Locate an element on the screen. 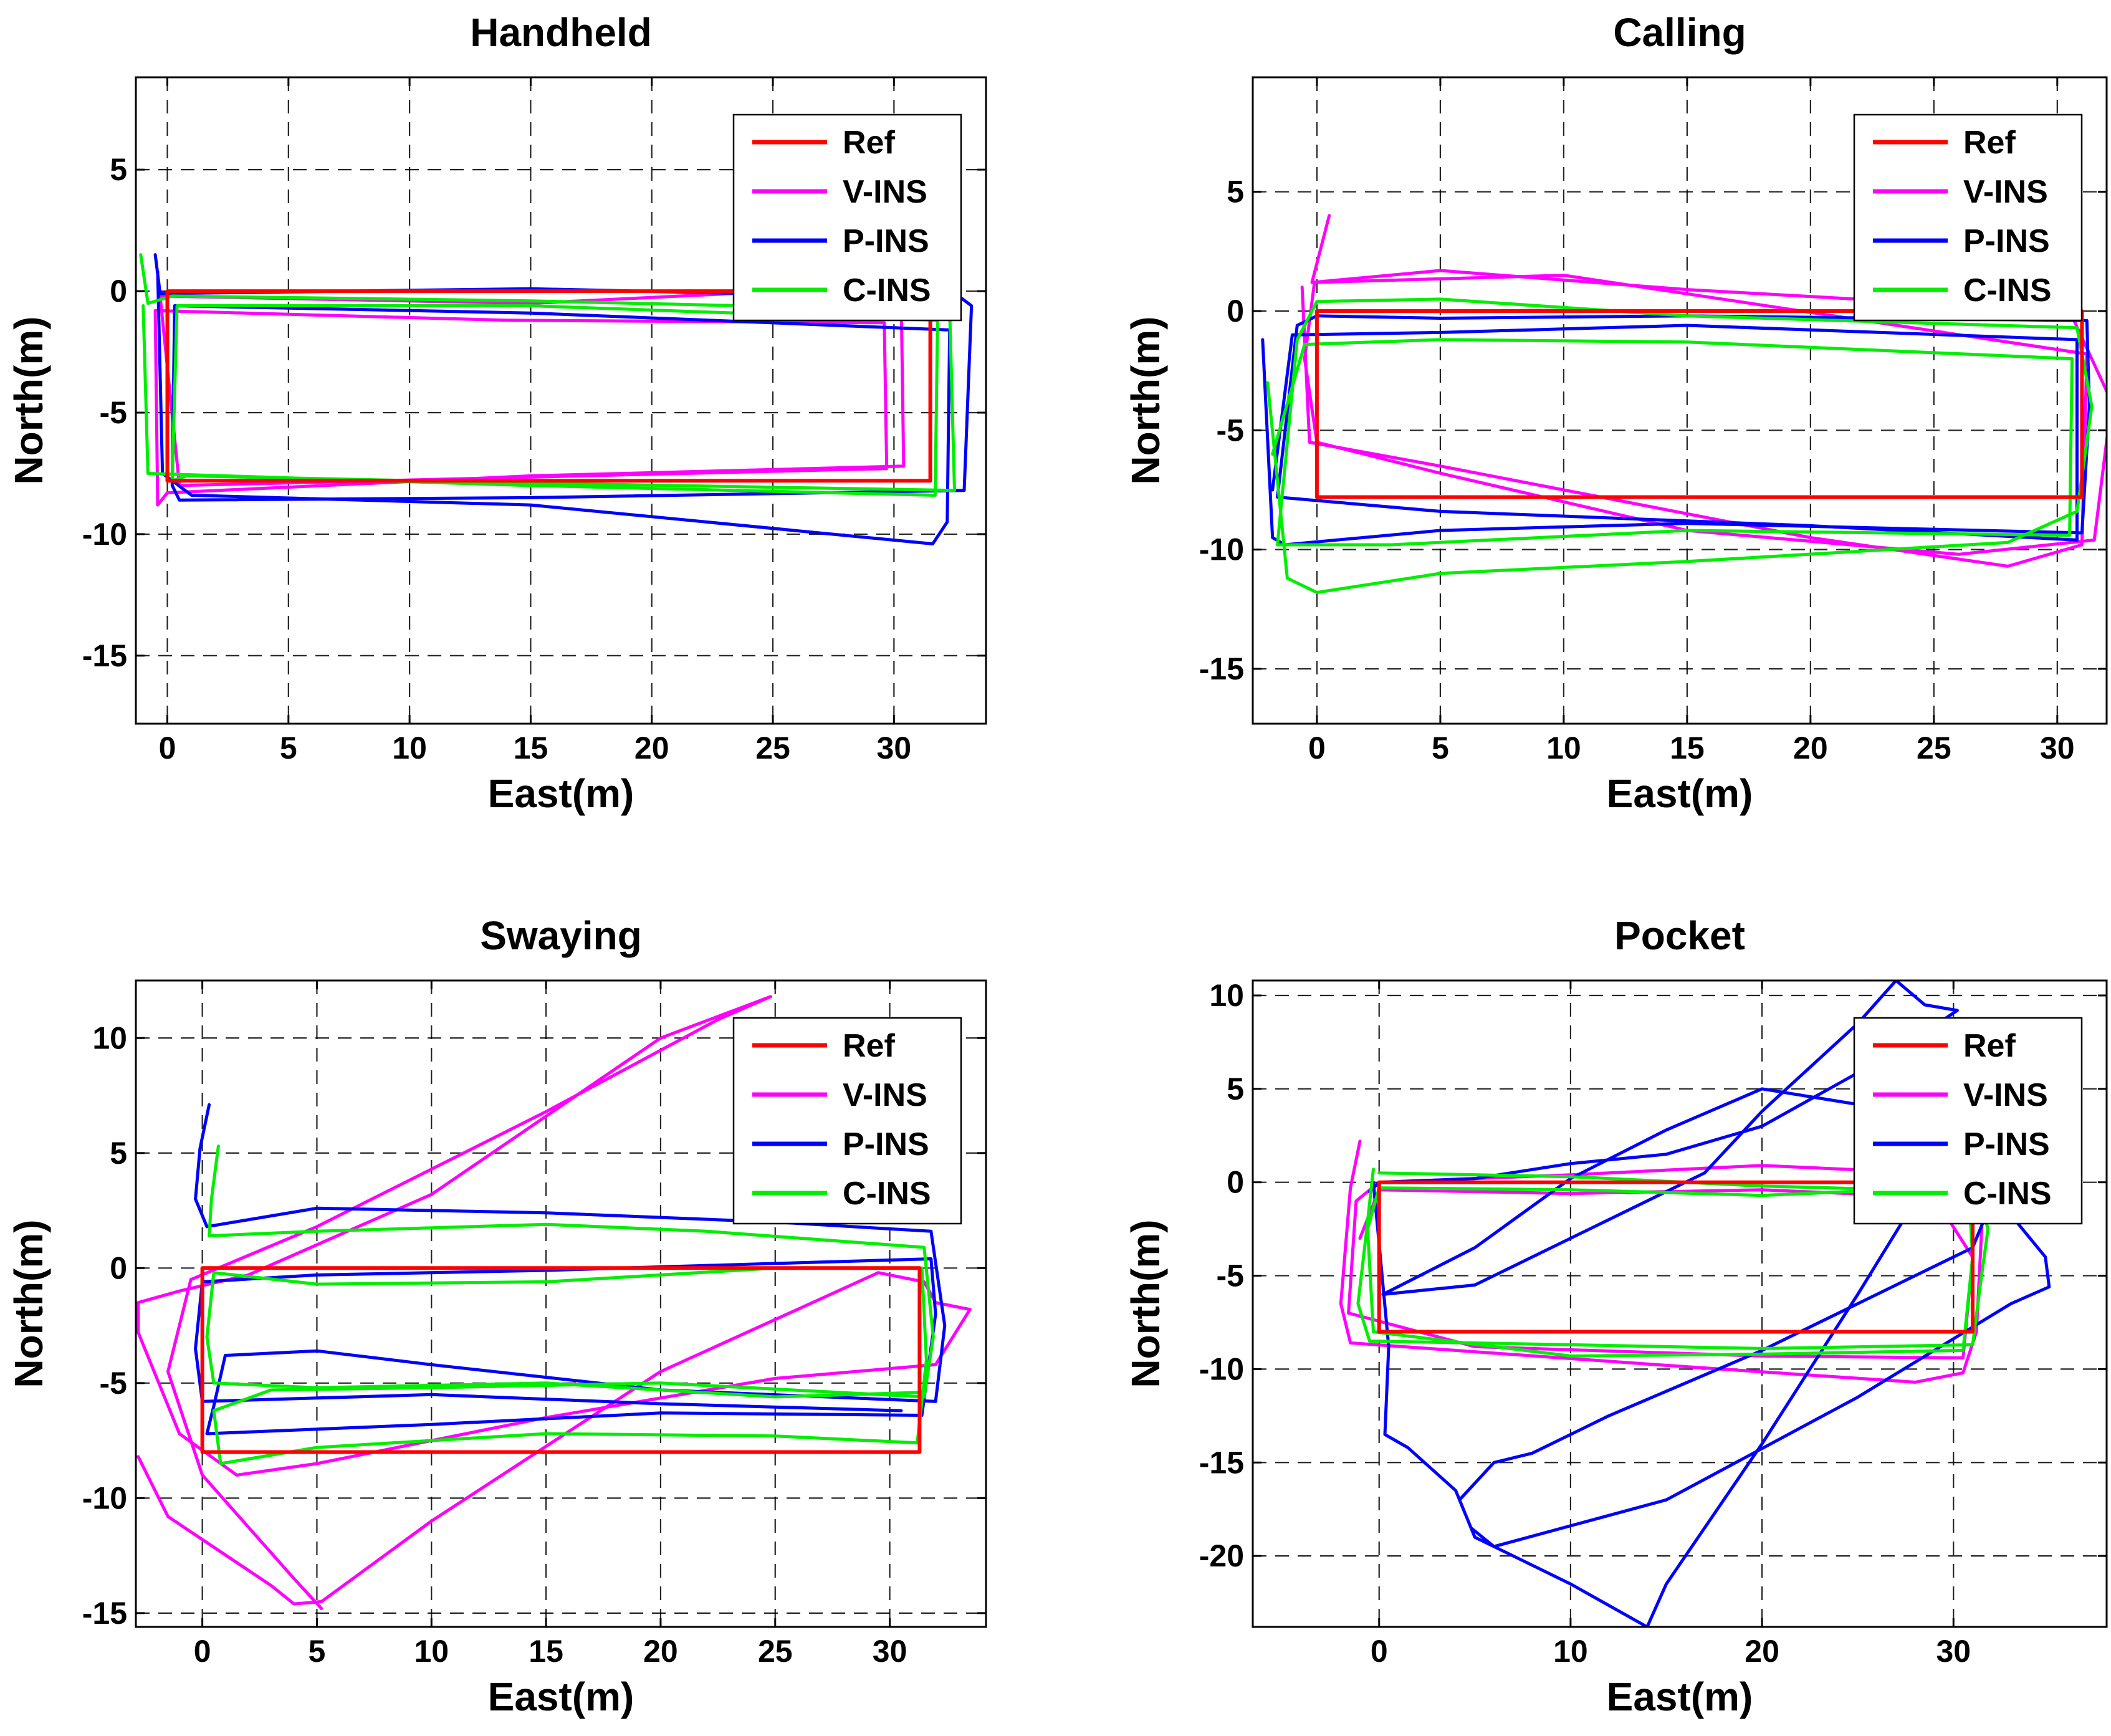  y-tick-label: -20 is located at coordinates (1221, 1555).